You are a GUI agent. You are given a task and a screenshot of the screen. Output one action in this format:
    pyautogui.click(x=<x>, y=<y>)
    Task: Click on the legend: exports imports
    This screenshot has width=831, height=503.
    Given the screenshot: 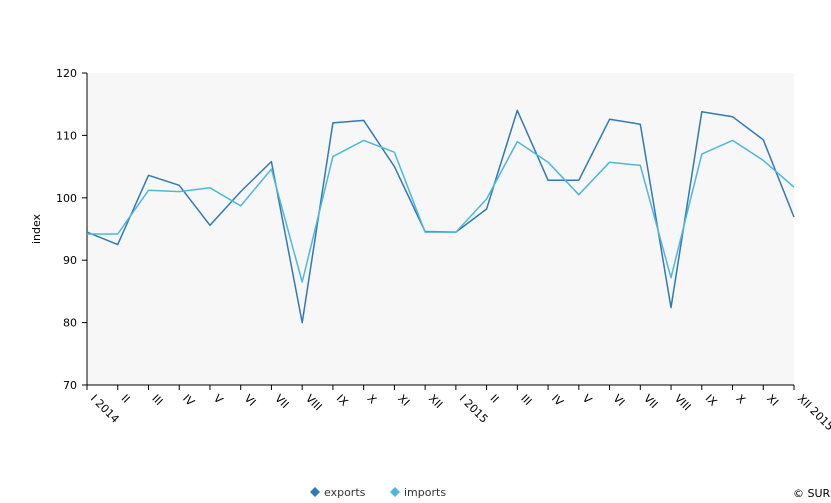 What is the action you would take?
    pyautogui.click(x=378, y=492)
    